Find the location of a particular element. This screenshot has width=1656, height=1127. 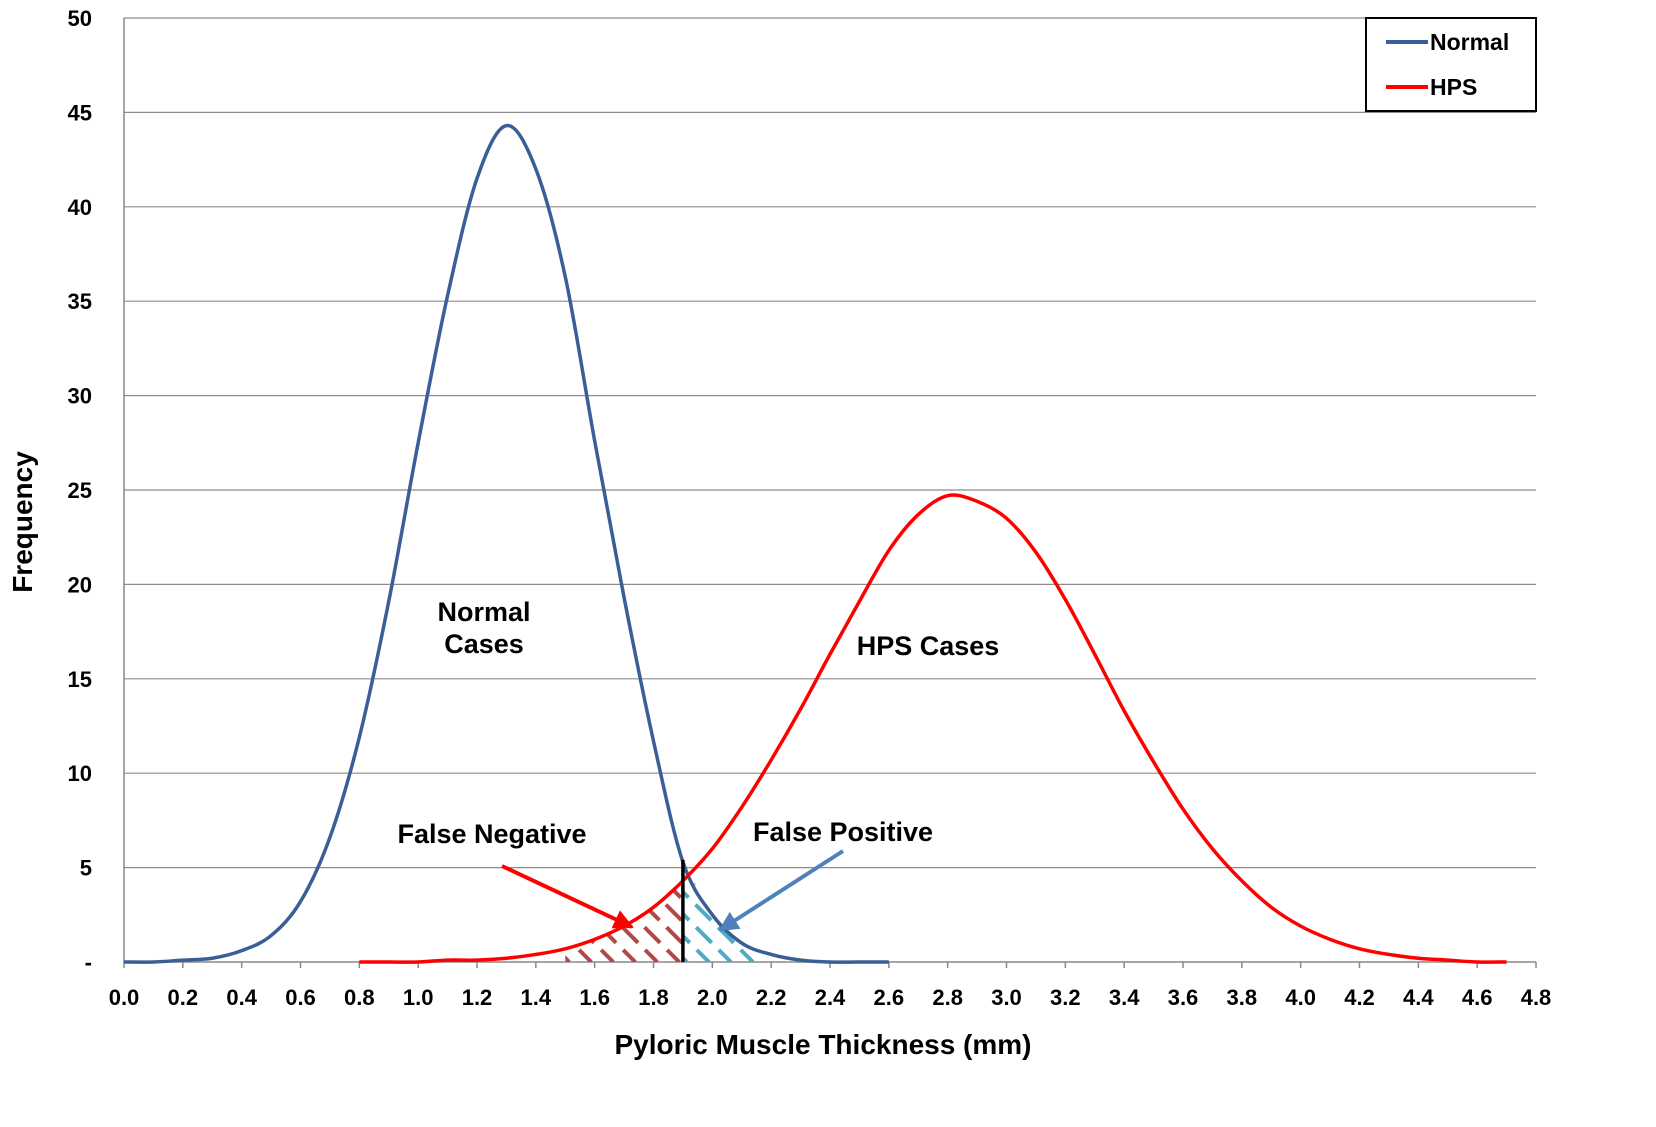

y-tick-label: 50 is located at coordinates (80, 18).